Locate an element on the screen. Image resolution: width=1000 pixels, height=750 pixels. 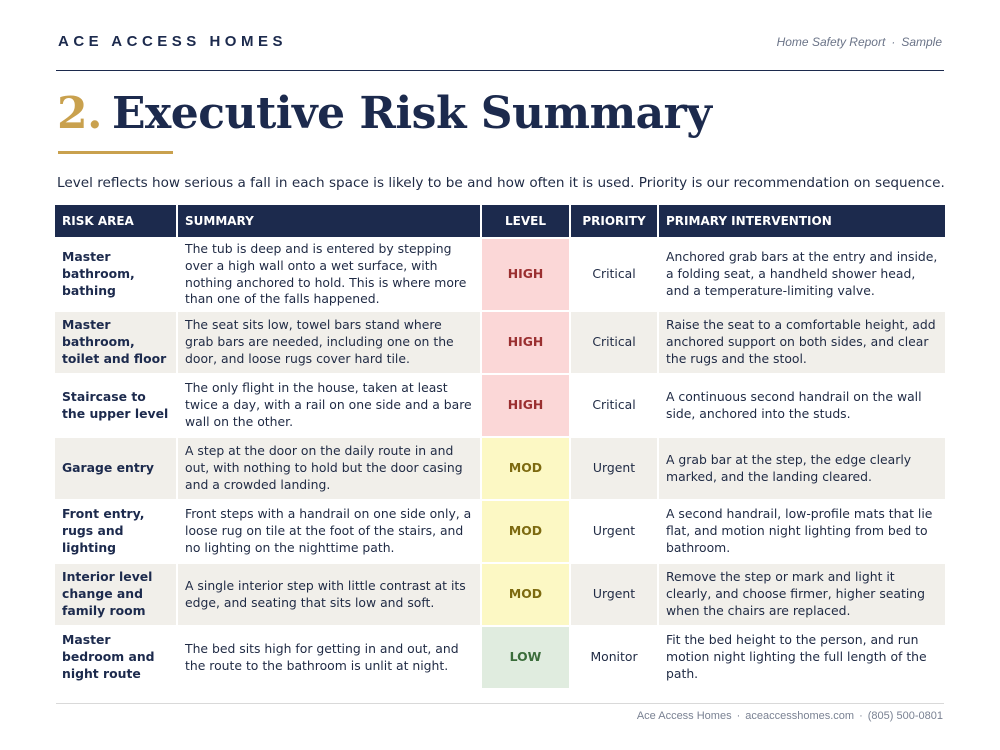
section-title: 2. Executive Risk Summary is located at coordinates (384, 113).